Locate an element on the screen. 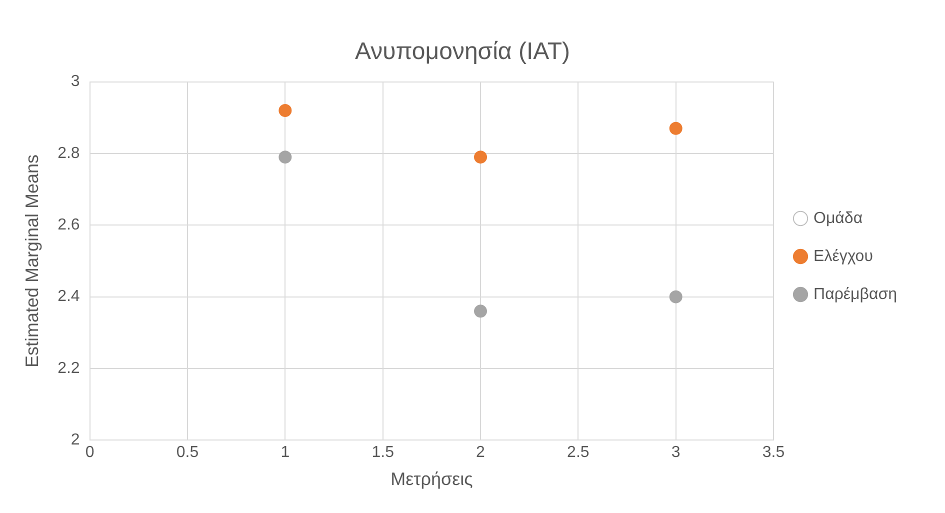  x-tick-label: 3.5 is located at coordinates (773, 453).